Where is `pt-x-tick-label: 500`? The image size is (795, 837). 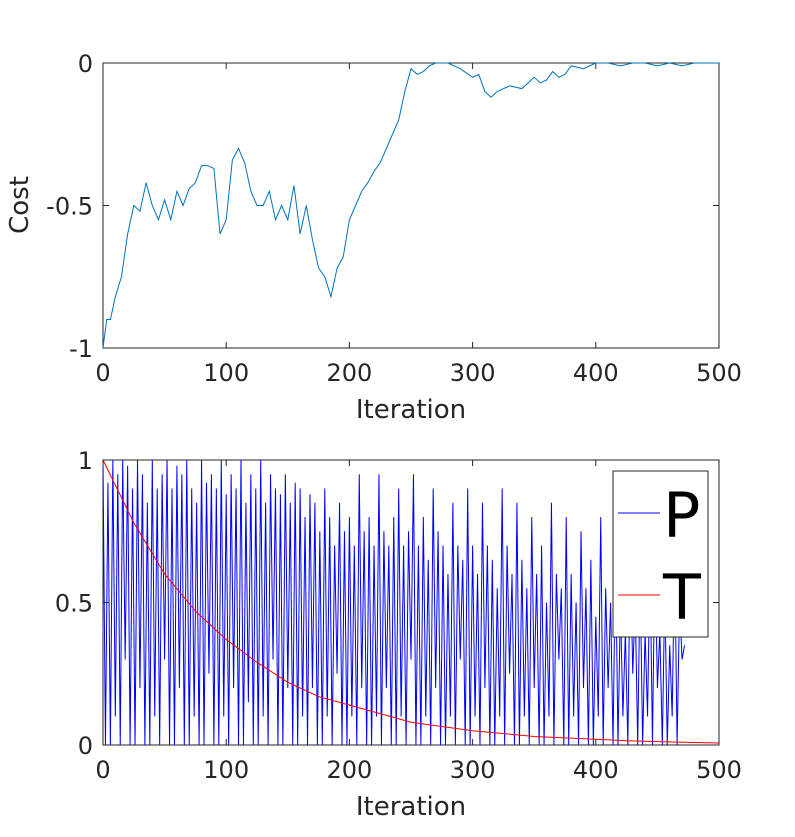
pt-x-tick-label: 500 is located at coordinates (719, 770).